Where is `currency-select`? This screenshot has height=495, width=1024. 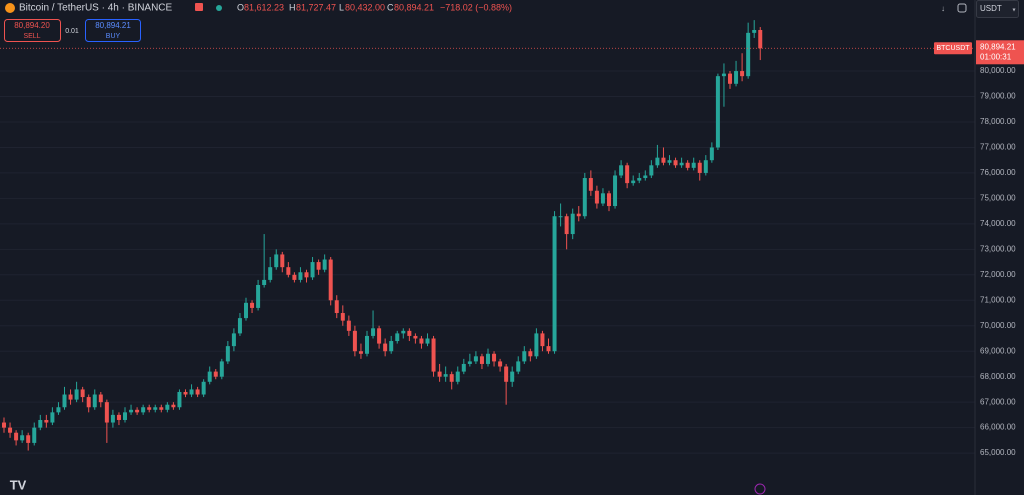
currency-select is located at coordinates (997, 9).